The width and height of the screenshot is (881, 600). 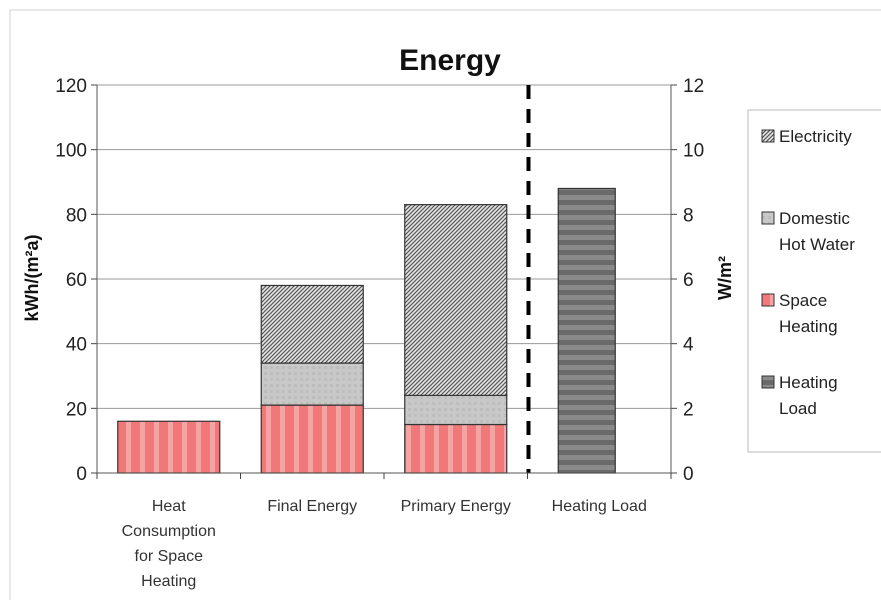 I want to click on y2-tick-label: 6, so click(x=688, y=280).